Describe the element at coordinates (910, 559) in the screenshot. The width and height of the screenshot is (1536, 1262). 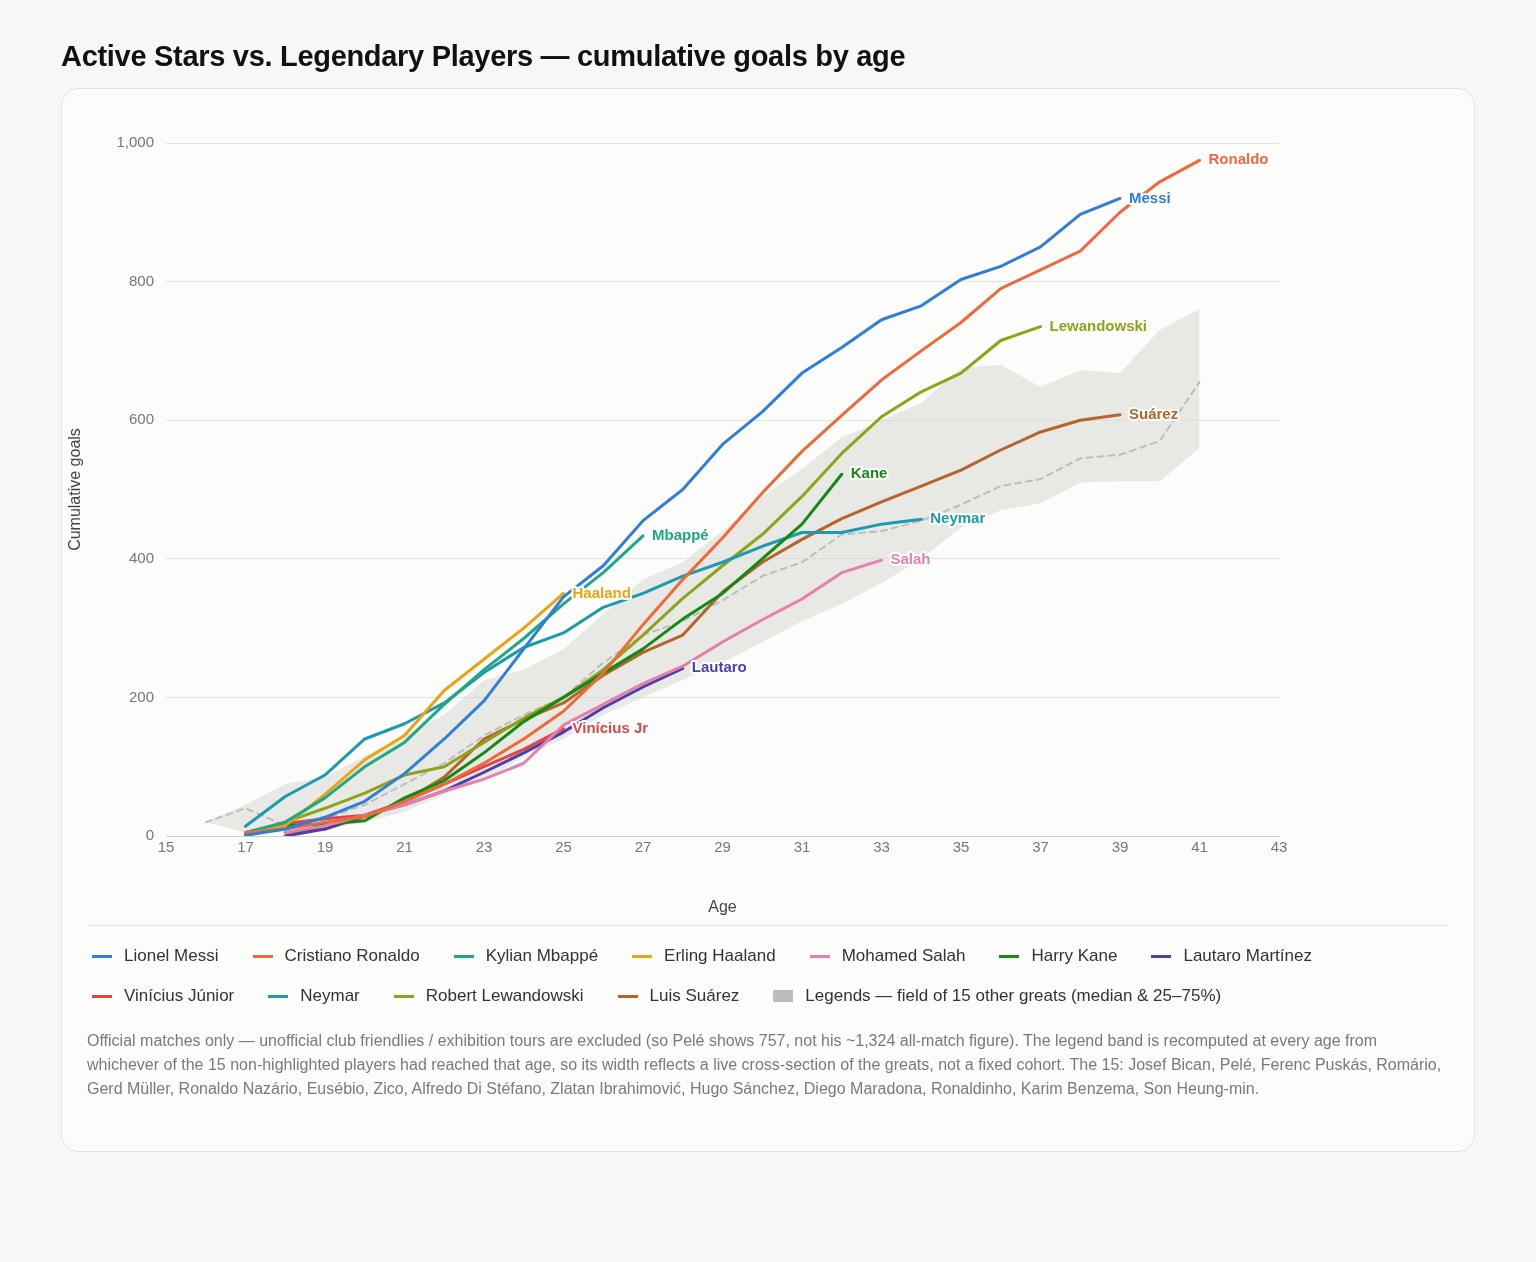
I see `annotation: Salah` at that location.